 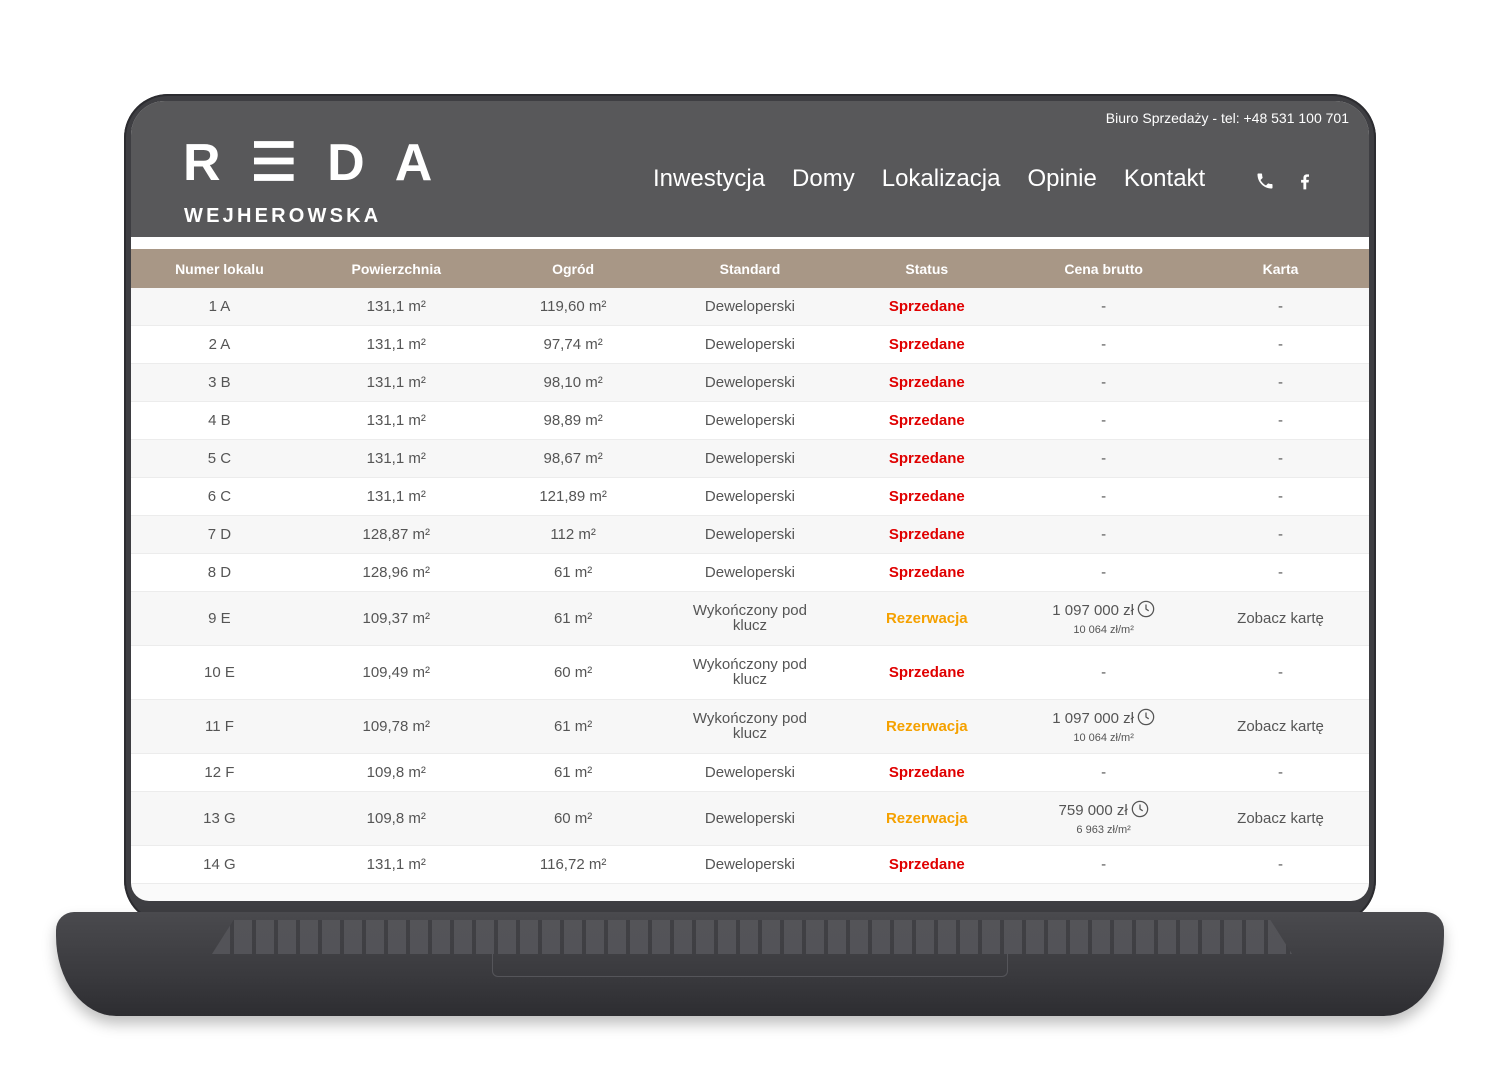 What do you see at coordinates (396, 672) in the screenshot?
I see `unit-area: 109,49 m²` at bounding box center [396, 672].